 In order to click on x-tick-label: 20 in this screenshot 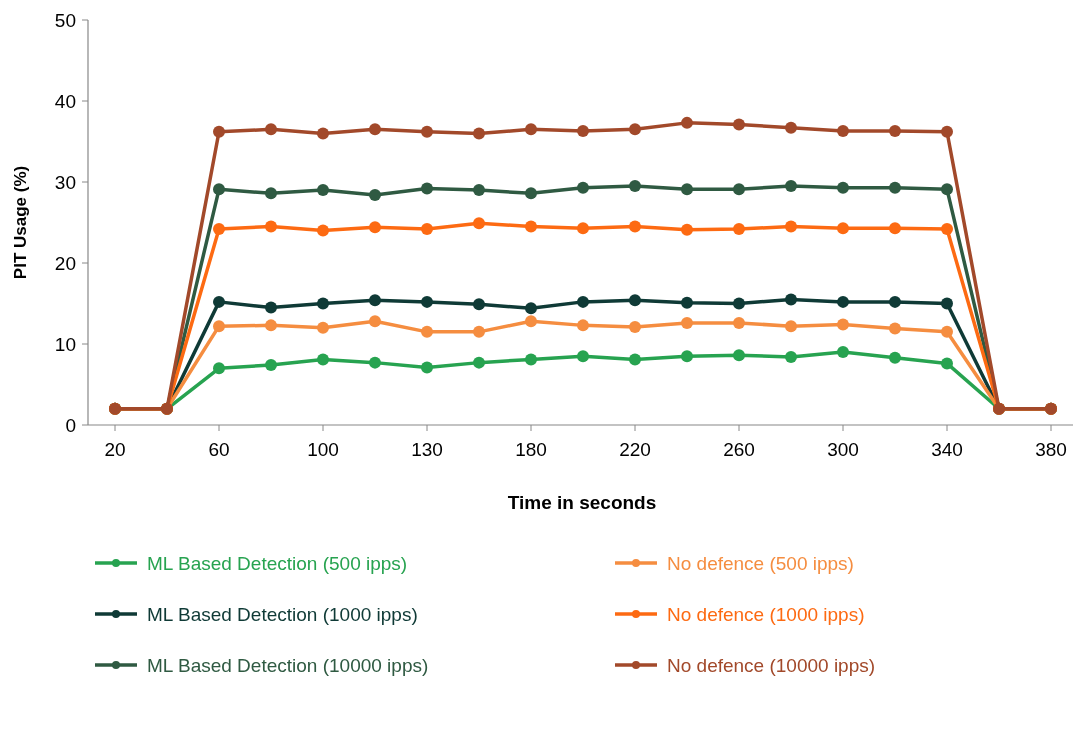, I will do `click(115, 449)`.